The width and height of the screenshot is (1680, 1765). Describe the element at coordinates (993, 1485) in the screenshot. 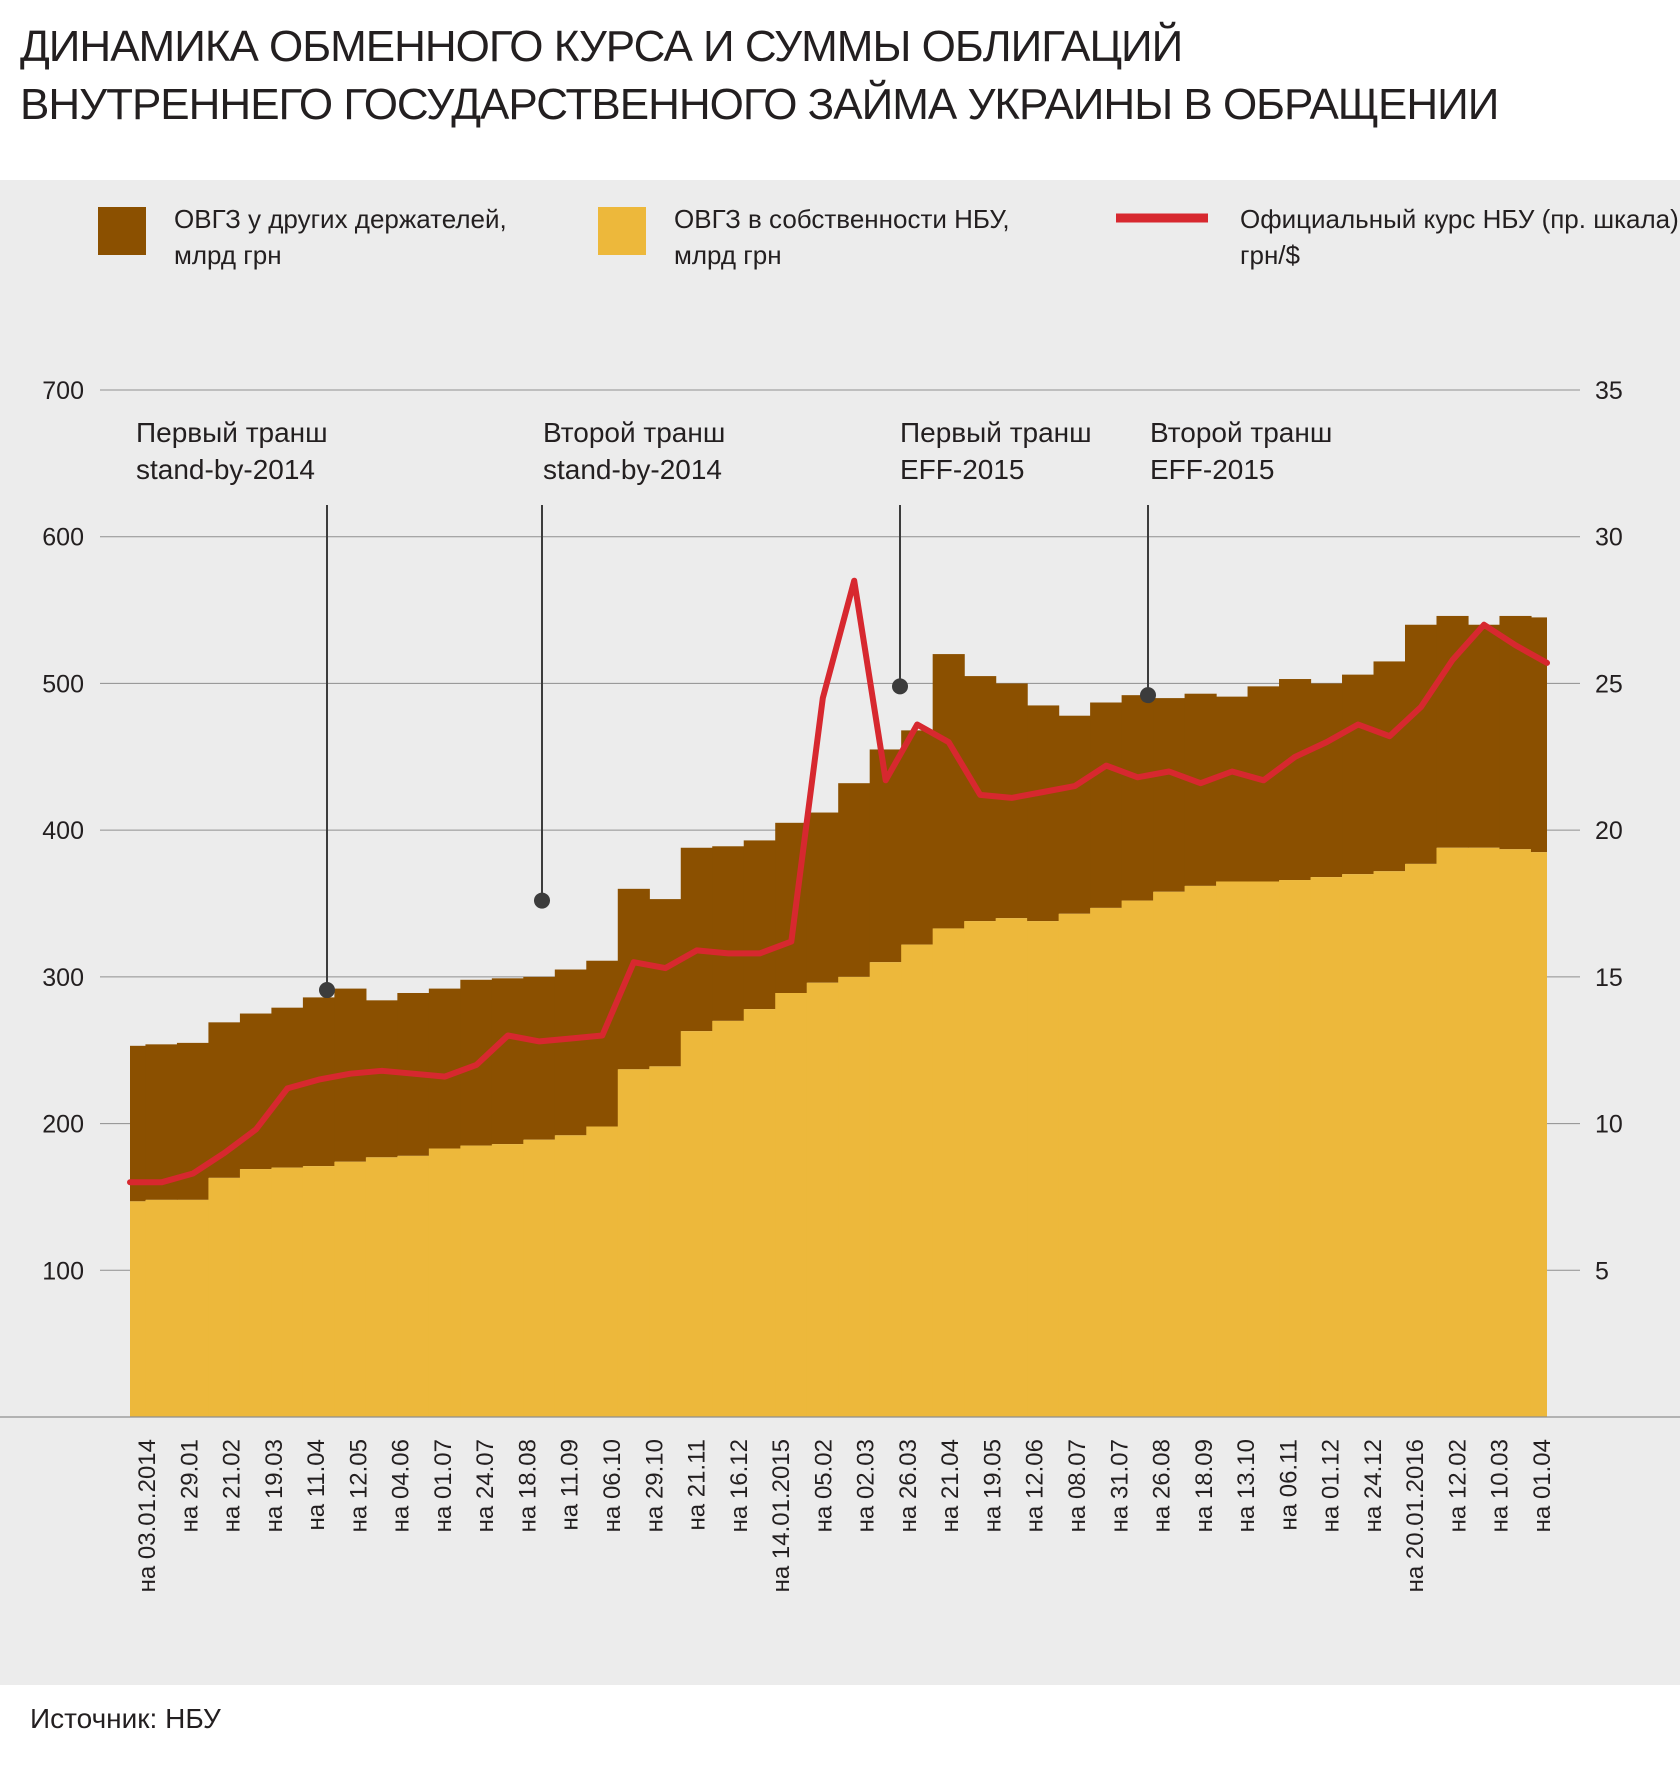

I see `x-axis-tick-label: на 19.05` at that location.